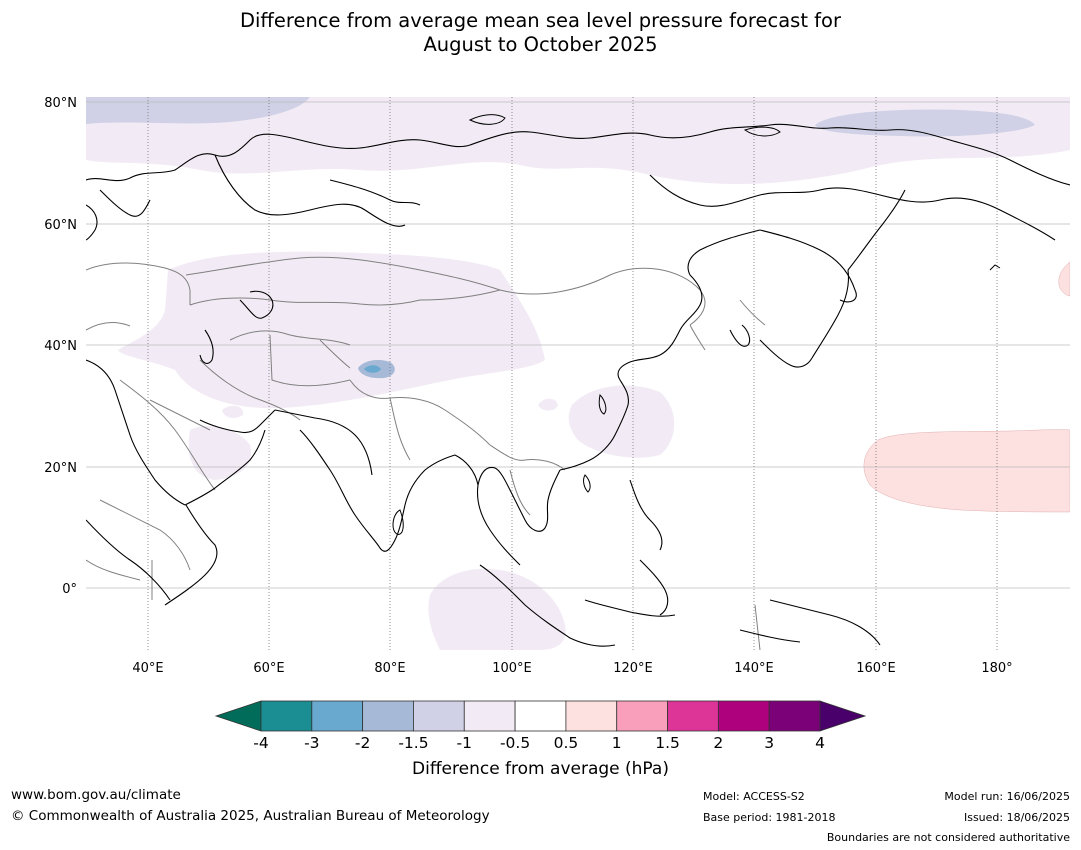  Describe the element at coordinates (566, 743) in the screenshot. I see `colorbar-tick-label: 0.5` at that location.